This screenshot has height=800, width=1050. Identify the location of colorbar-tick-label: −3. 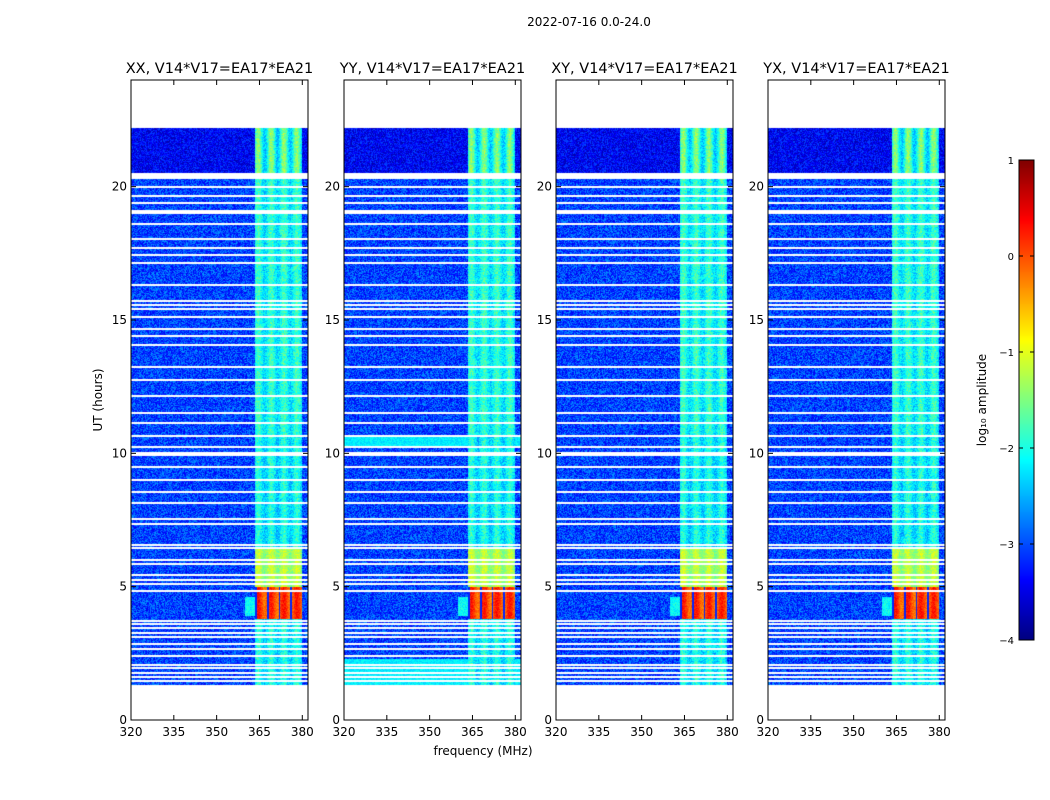
(1006, 545).